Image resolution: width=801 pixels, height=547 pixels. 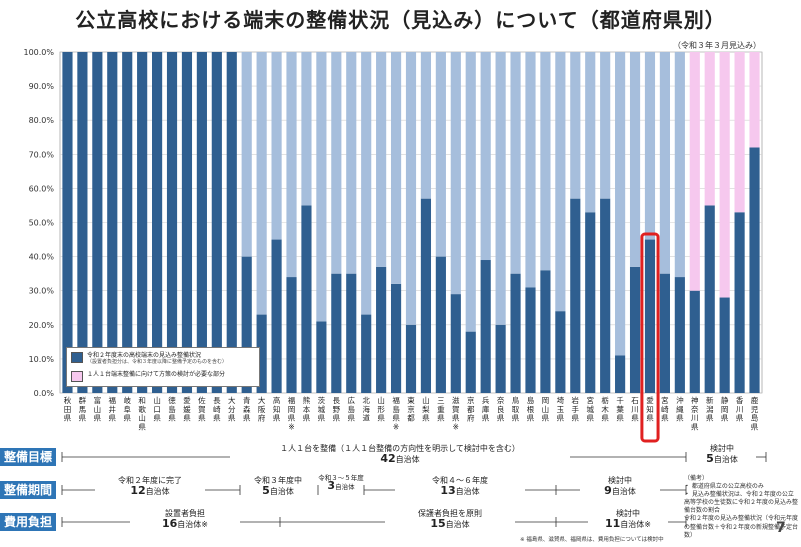 I want to click on x-category-label: 城, so click(x=322, y=409).